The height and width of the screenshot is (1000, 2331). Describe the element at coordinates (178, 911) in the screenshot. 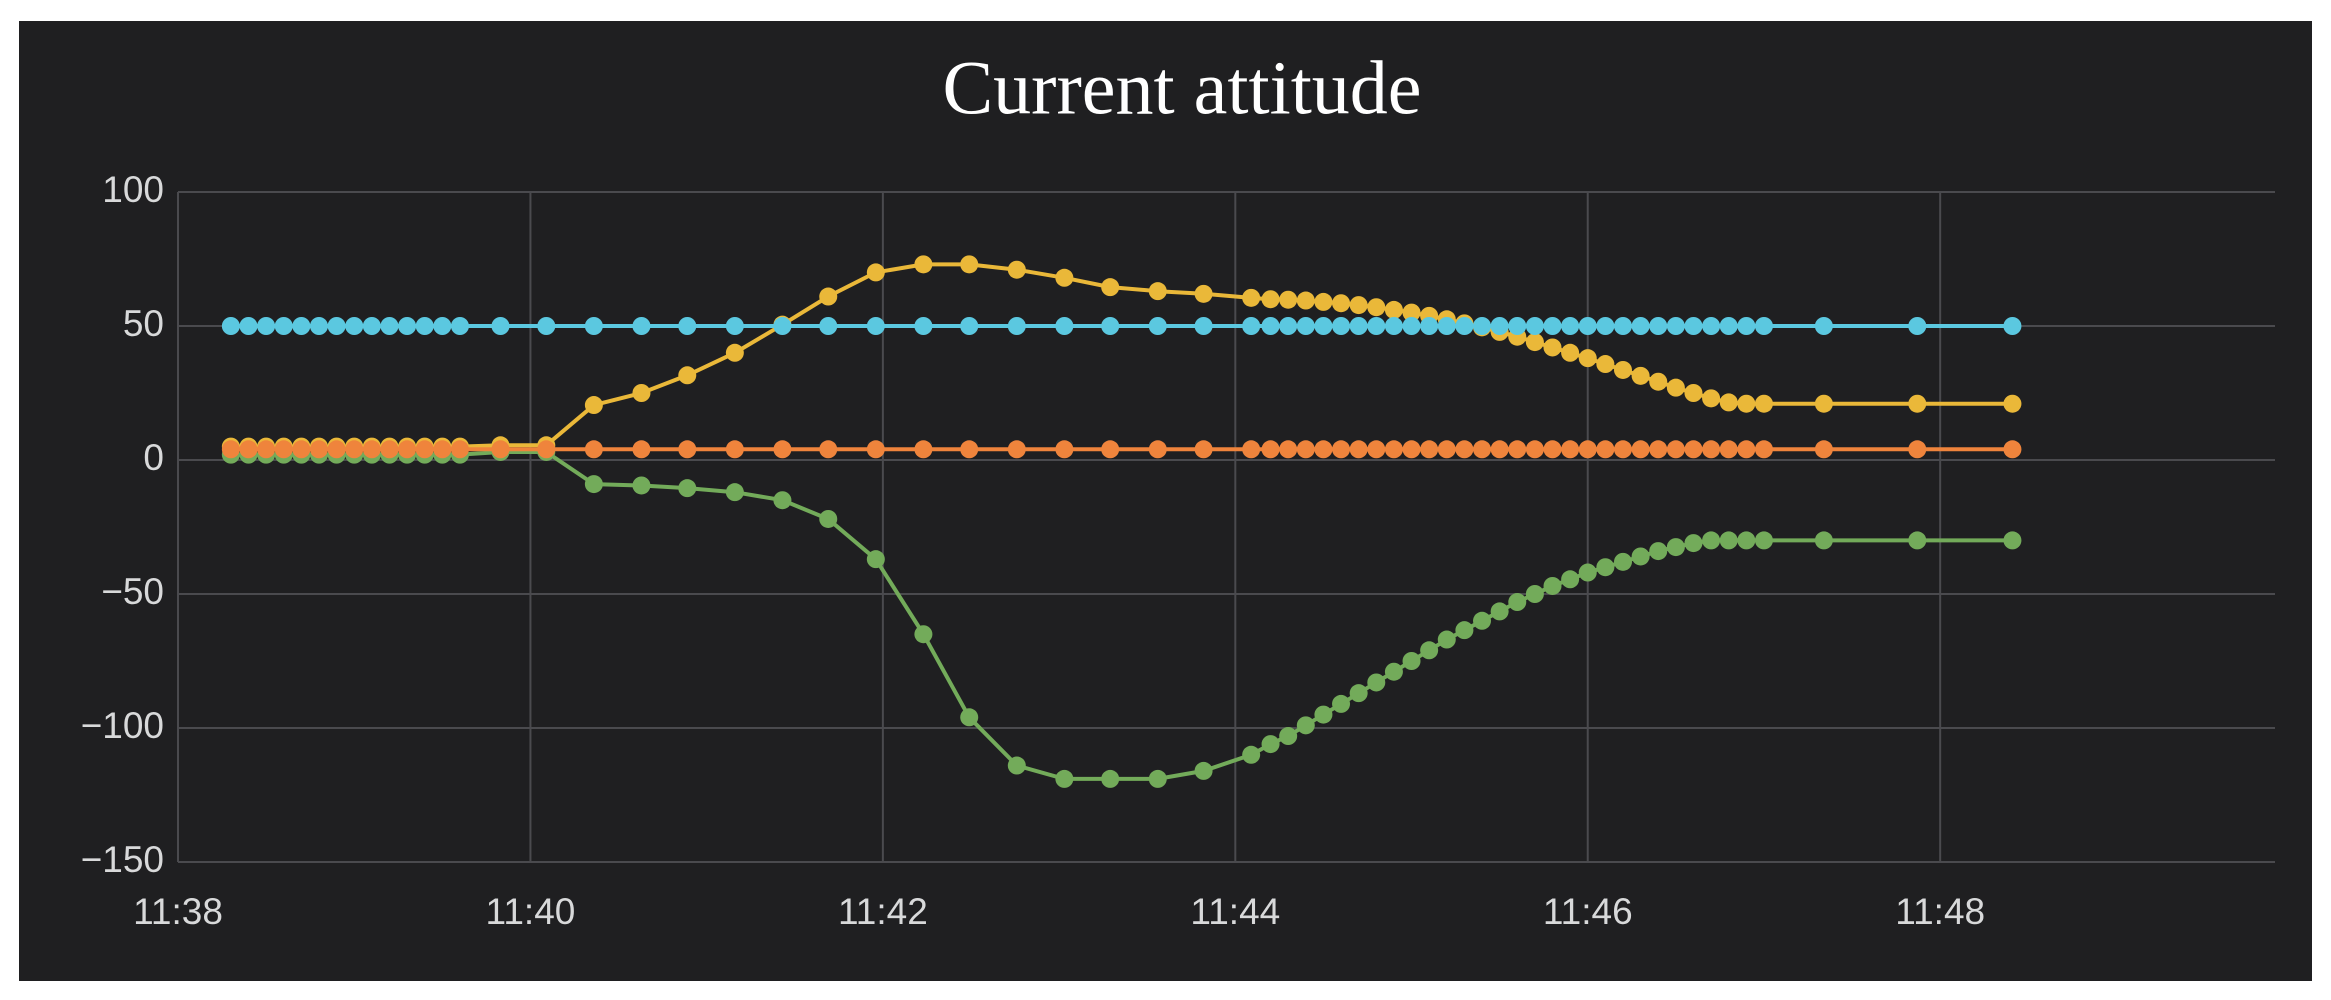

I see `x-tick-label: 11:38` at that location.